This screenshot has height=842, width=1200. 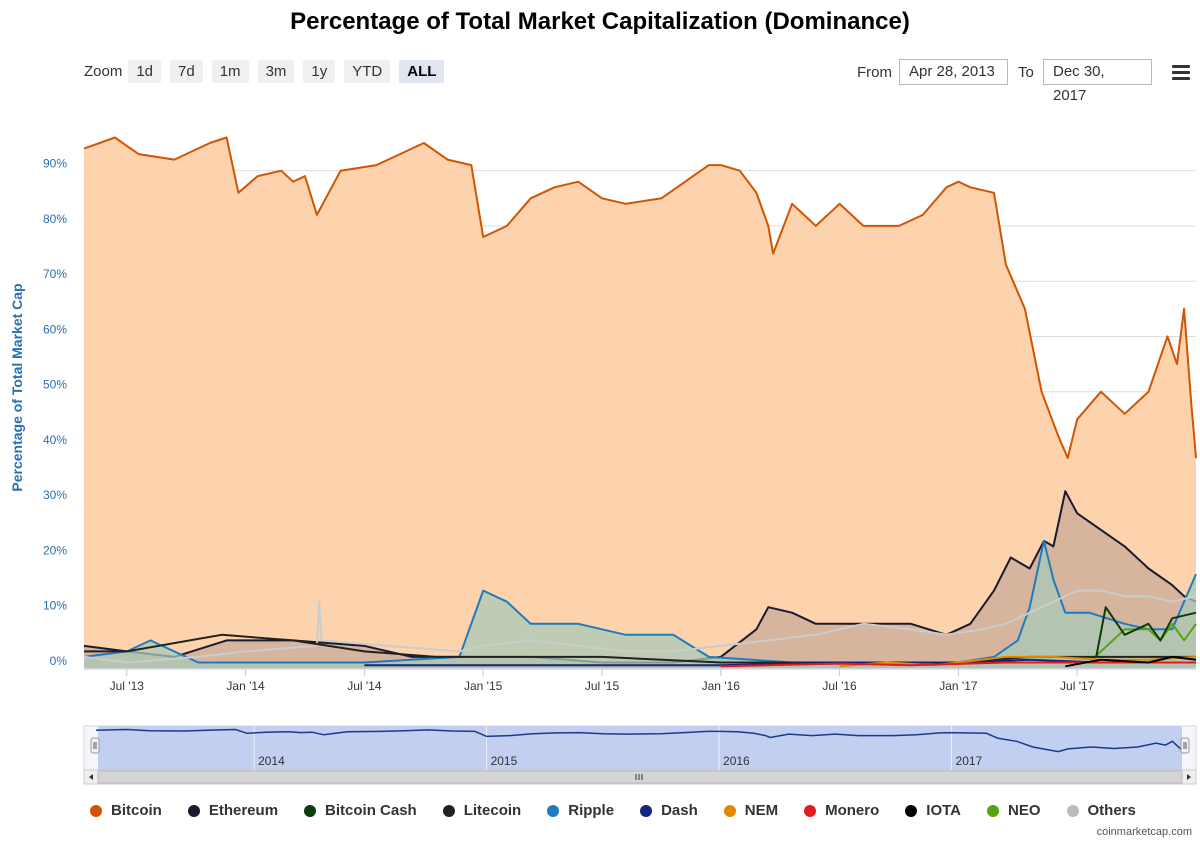 I want to click on zoom-label: Zoom, so click(x=103, y=71).